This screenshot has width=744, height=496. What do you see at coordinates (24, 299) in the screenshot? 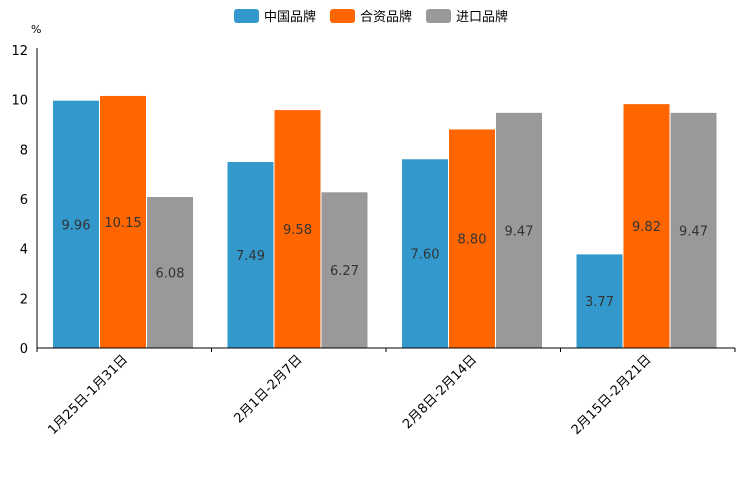
I see `y-tick-label: 2` at bounding box center [24, 299].